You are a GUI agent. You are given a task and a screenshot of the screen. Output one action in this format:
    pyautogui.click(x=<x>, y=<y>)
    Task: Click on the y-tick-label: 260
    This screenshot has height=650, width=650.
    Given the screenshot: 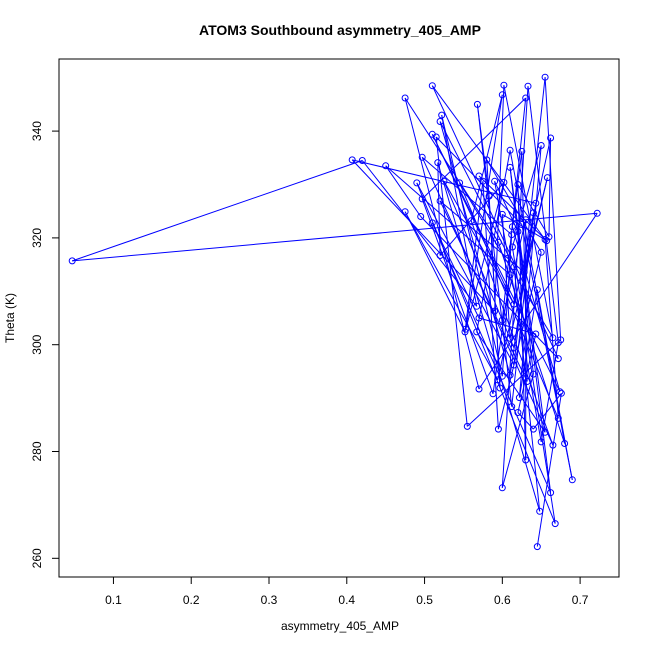 What is the action you would take?
    pyautogui.click(x=37, y=558)
    